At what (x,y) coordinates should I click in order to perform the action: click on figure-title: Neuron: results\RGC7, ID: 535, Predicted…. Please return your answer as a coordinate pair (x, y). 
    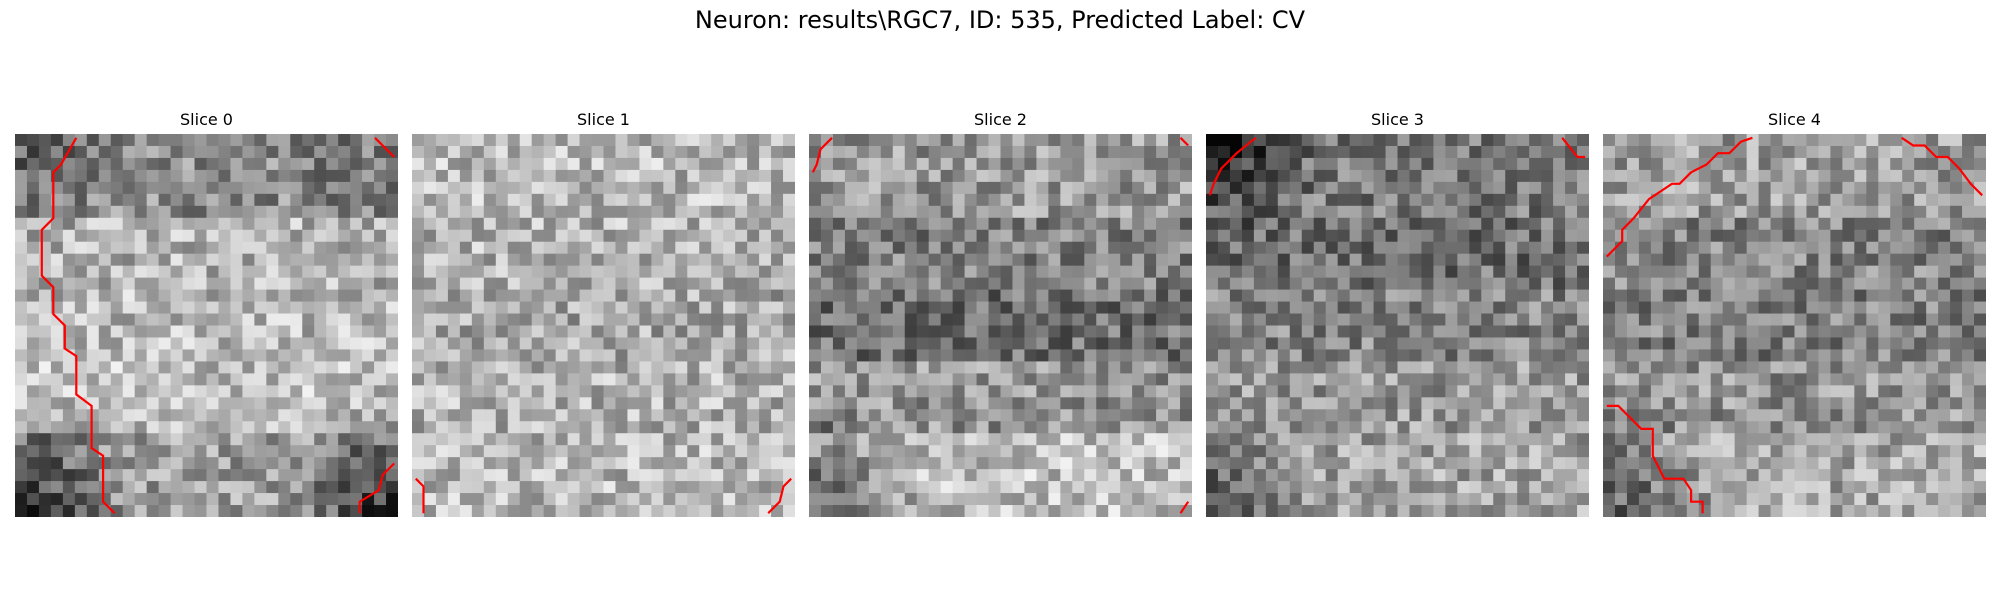
    Looking at the image, I should click on (1000, 20).